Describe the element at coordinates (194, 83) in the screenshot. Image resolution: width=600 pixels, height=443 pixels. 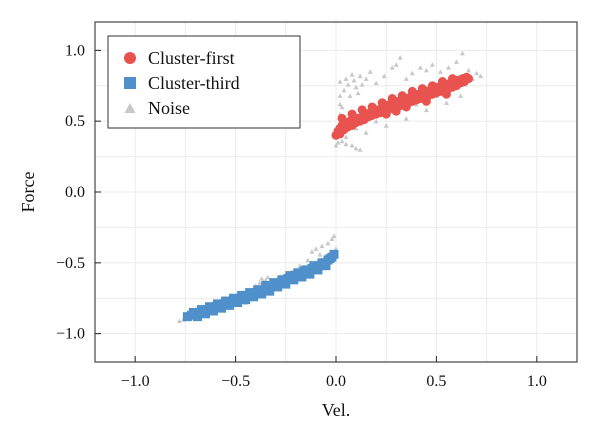
I see `legend-label-cluster-third: Cluster-third` at that location.